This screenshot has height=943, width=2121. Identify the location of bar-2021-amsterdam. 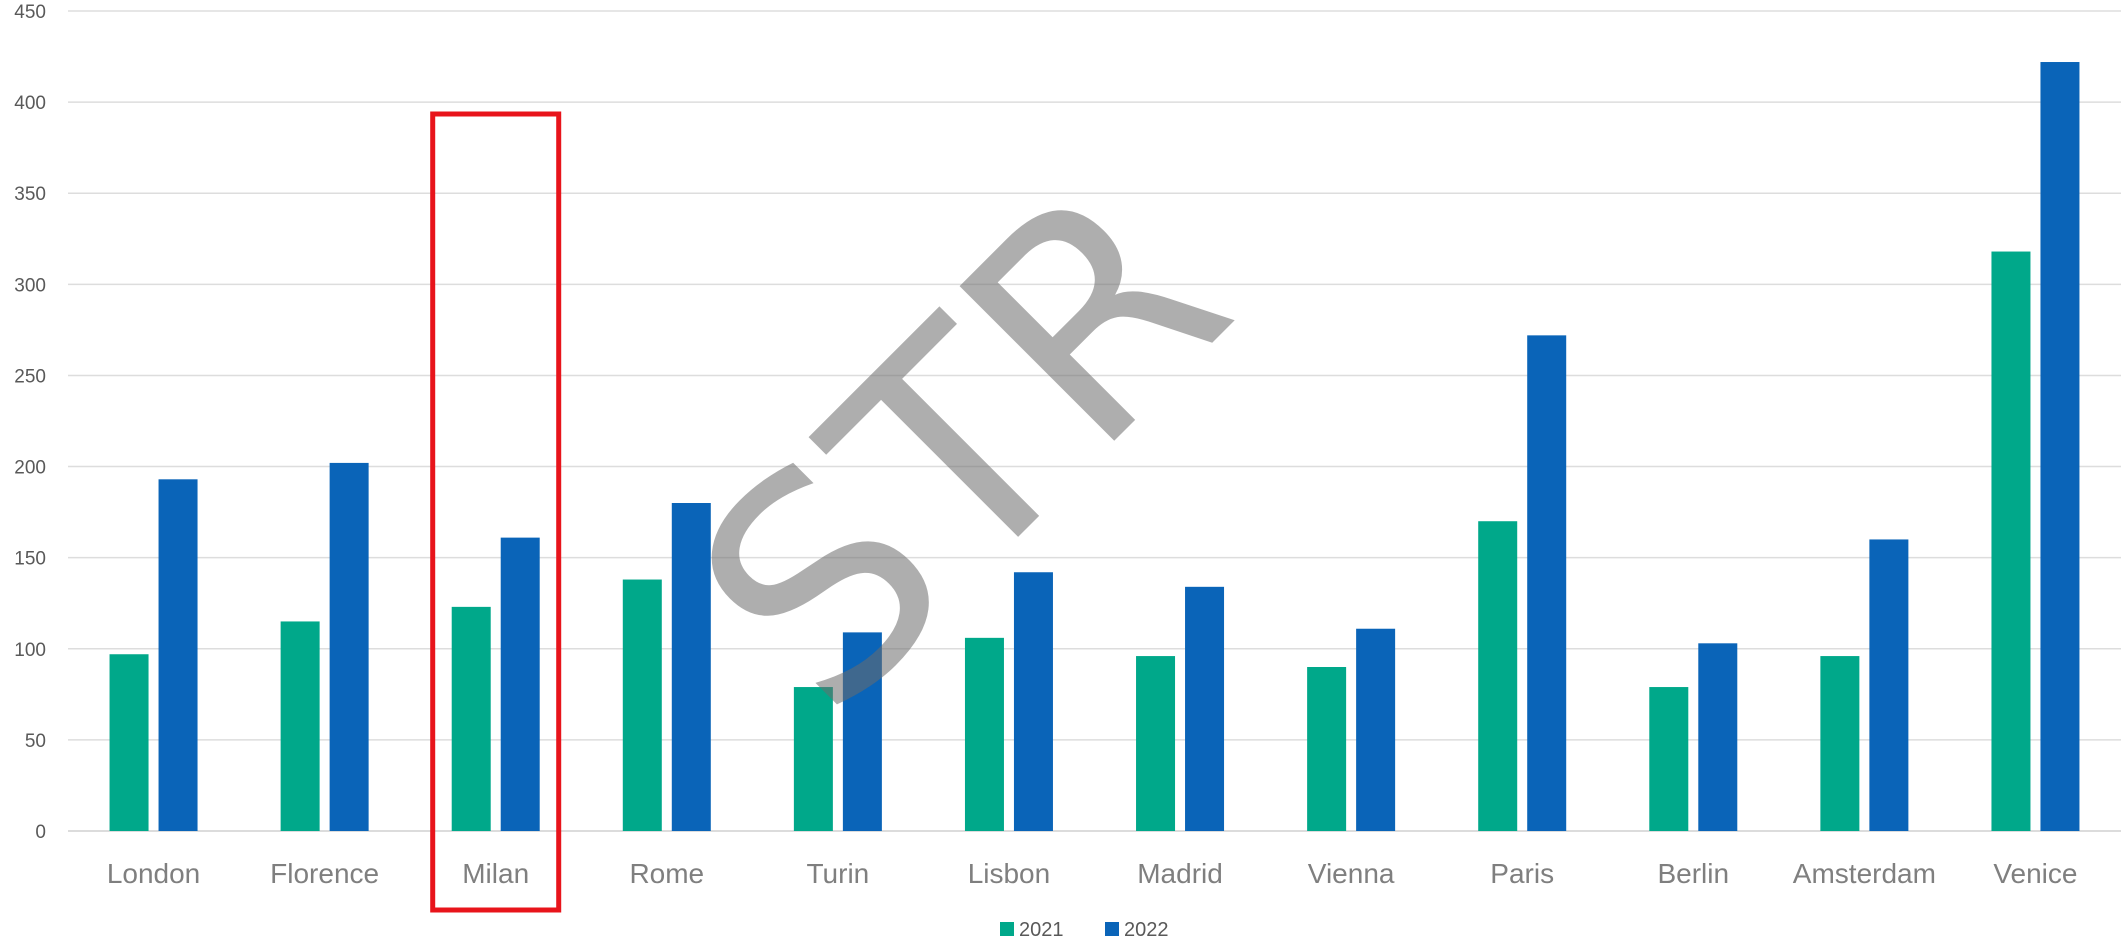
(1840, 743).